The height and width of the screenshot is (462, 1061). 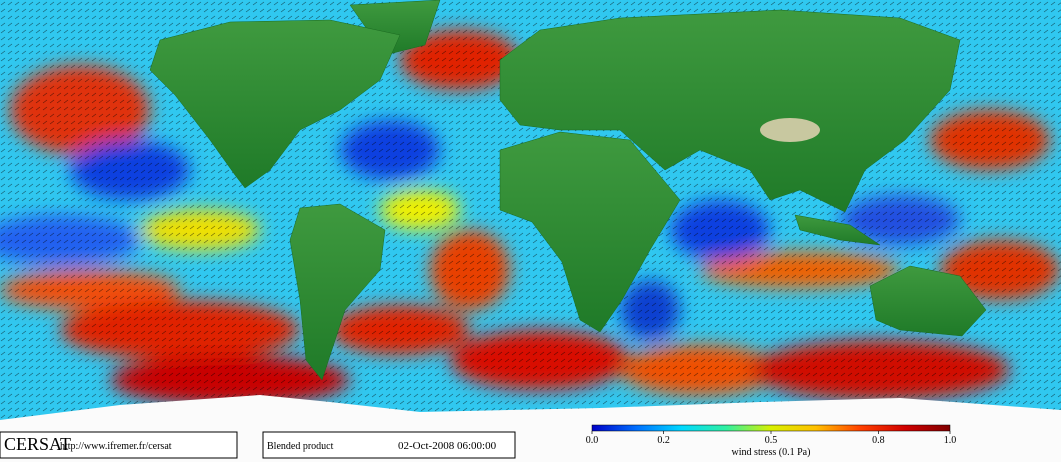 I want to click on logo: CERSAT, so click(x=37, y=444).